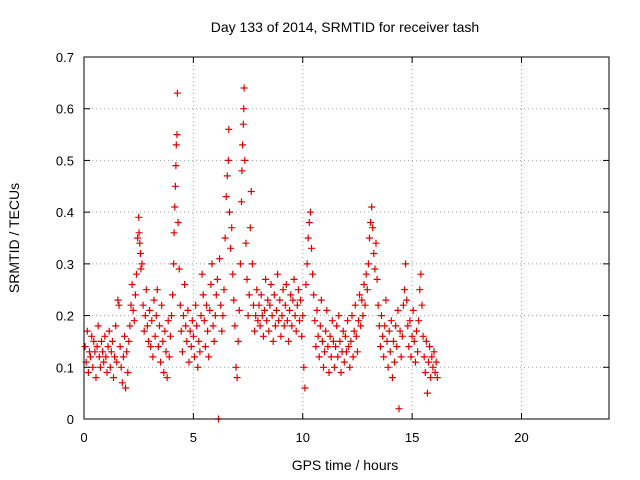  I want to click on x-axis-label: GPS time / hours, so click(345, 465).